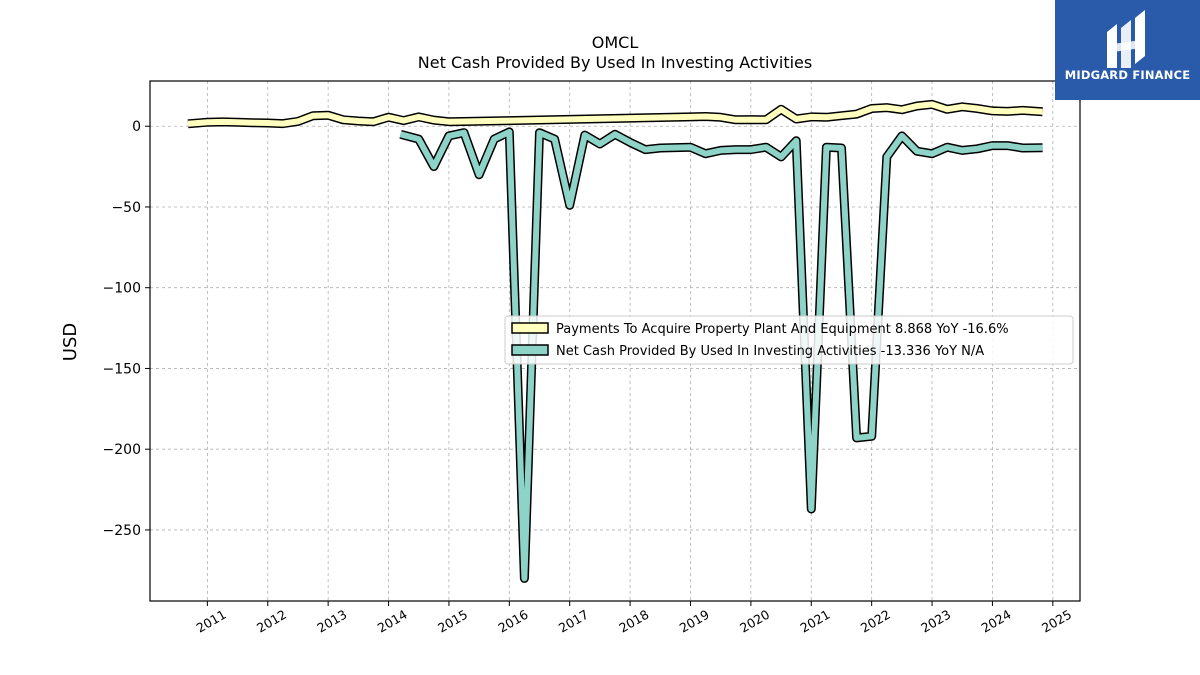 The width and height of the screenshot is (1200, 675). I want to click on y-tick-label: −200, so click(122, 450).